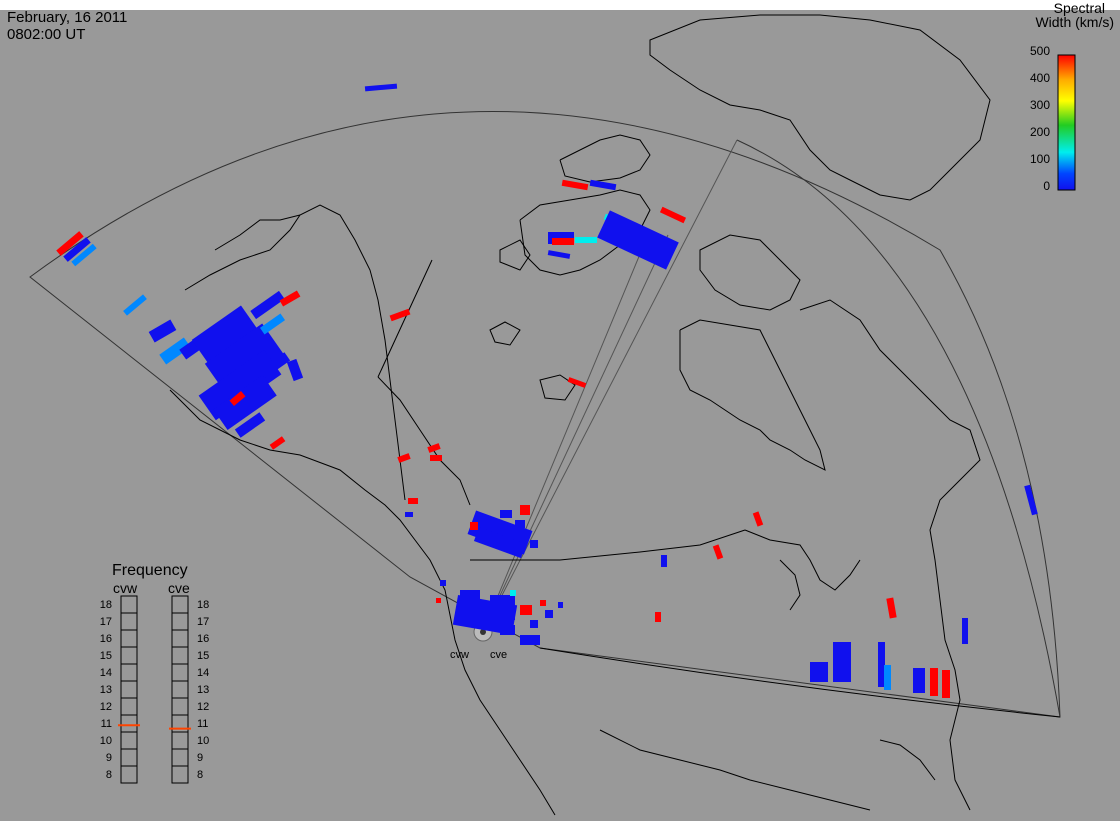 Image resolution: width=1120 pixels, height=821 pixels. I want to click on frequency-tick-right: 17, so click(203, 622).